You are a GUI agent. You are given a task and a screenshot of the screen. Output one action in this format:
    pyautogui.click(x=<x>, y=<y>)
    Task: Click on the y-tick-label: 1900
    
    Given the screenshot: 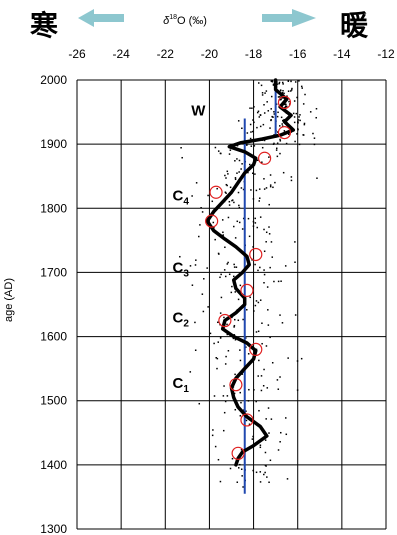 What is the action you would take?
    pyautogui.click(x=53, y=144)
    